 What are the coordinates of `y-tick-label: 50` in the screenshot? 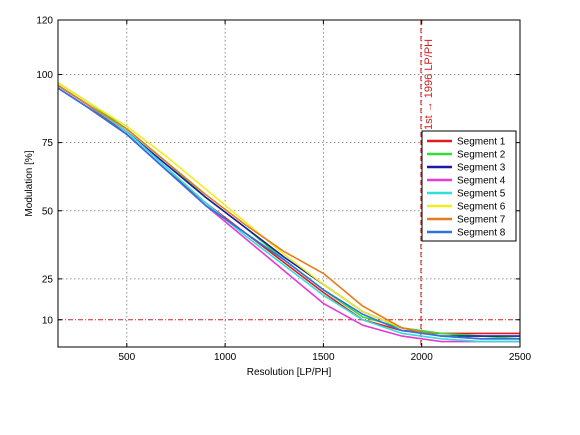 It's located at (48, 211).